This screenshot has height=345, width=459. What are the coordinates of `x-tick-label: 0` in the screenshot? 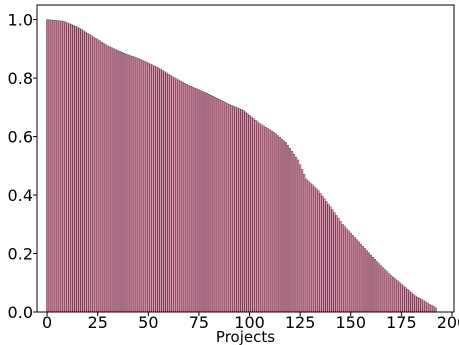 It's located at (47, 322).